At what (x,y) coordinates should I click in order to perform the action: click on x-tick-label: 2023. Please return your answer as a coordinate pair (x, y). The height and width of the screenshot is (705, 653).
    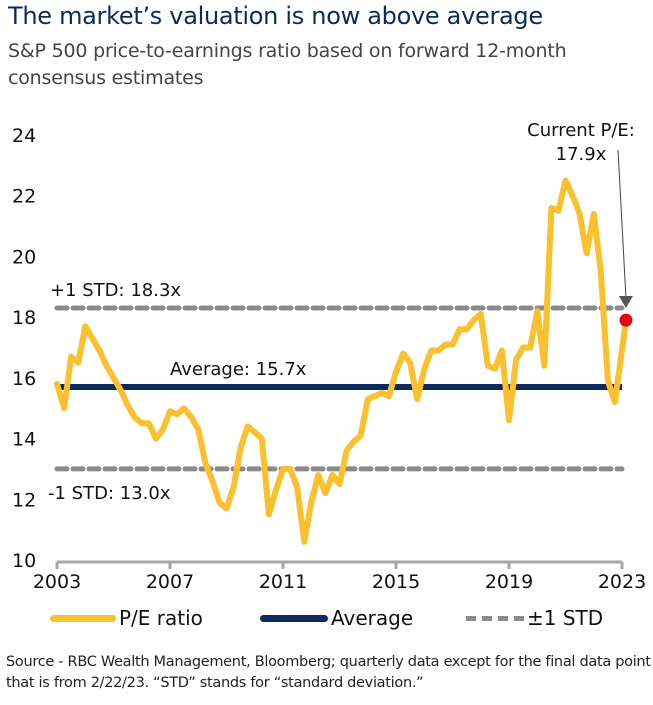
    Looking at the image, I should click on (622, 582).